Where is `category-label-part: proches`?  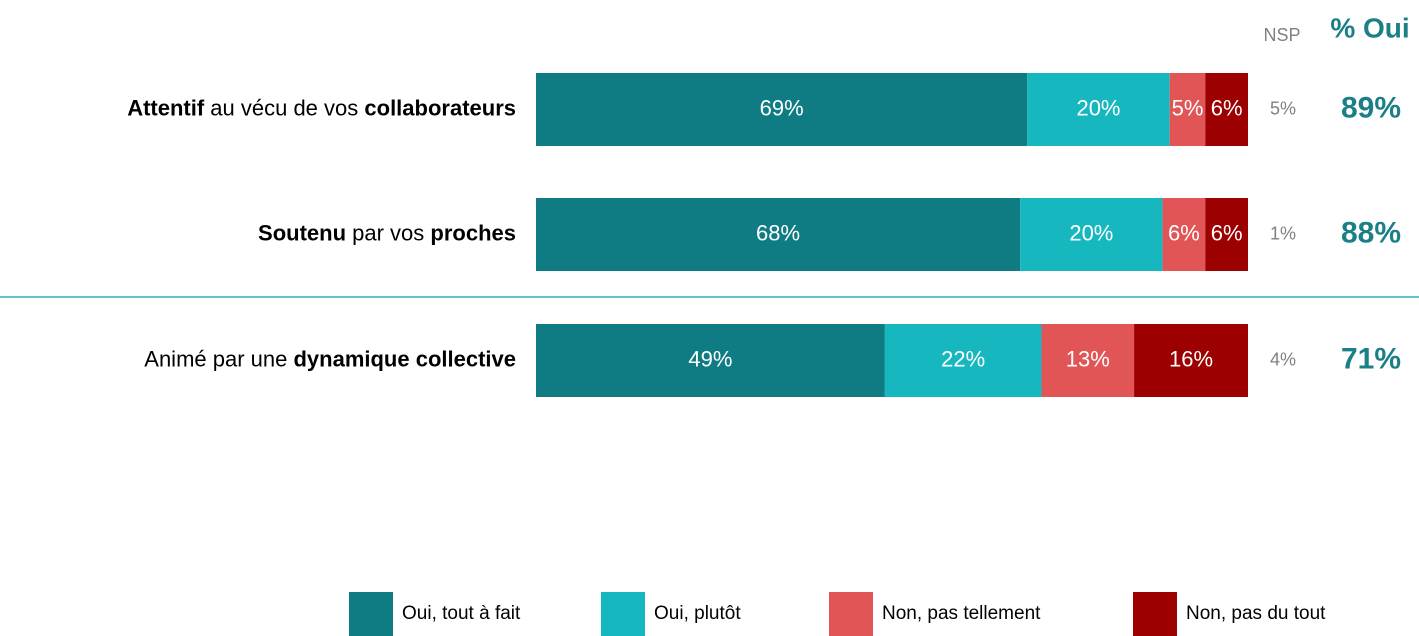 category-label-part: proches is located at coordinates (473, 232).